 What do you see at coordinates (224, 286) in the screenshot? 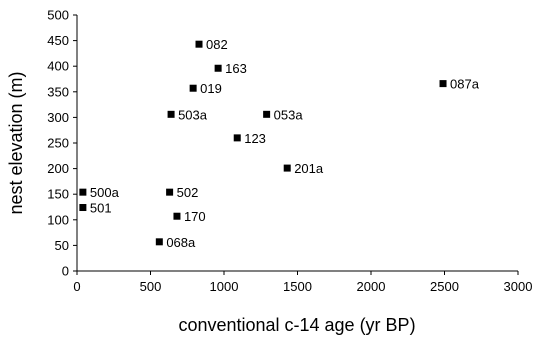
I see `x-tick-label: 1000` at bounding box center [224, 286].